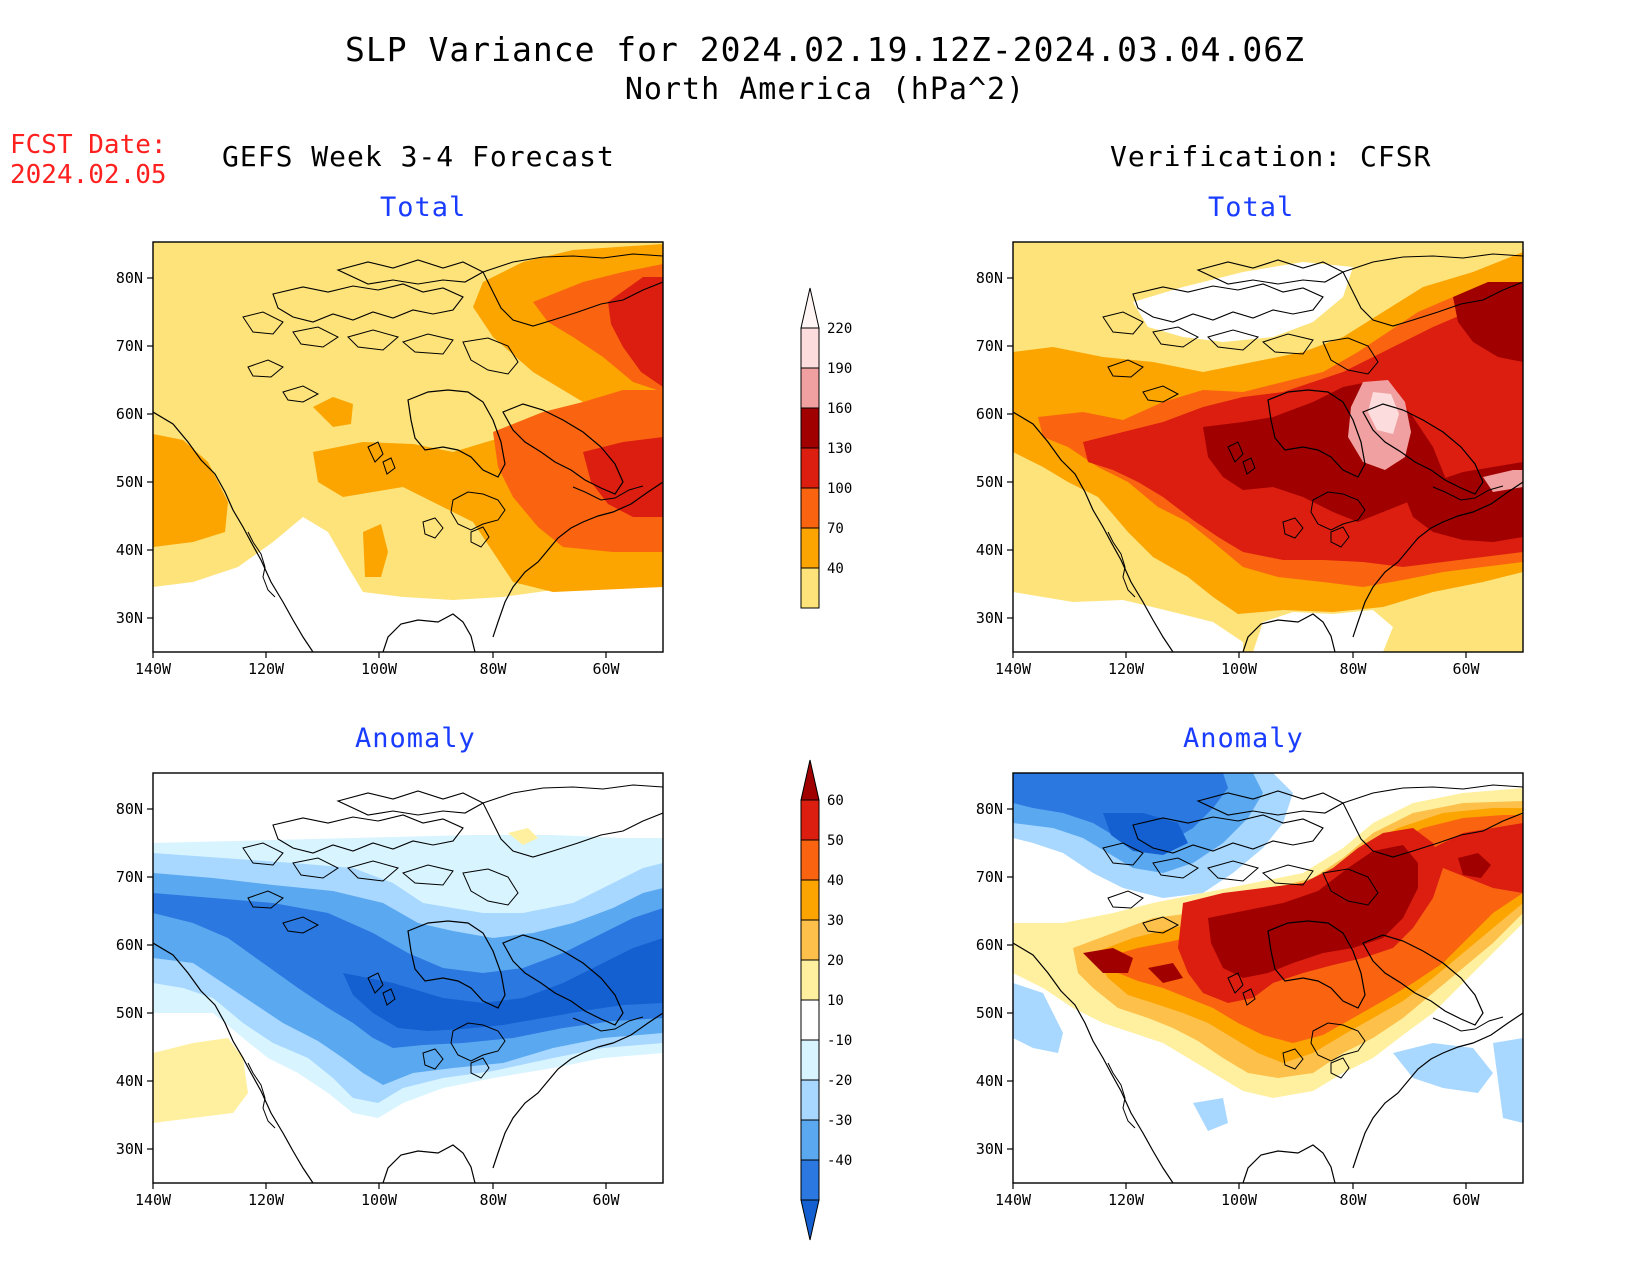  Describe the element at coordinates (810, 1220) in the screenshot. I see `anomaly-colorbar-bottom-arrow` at that location.